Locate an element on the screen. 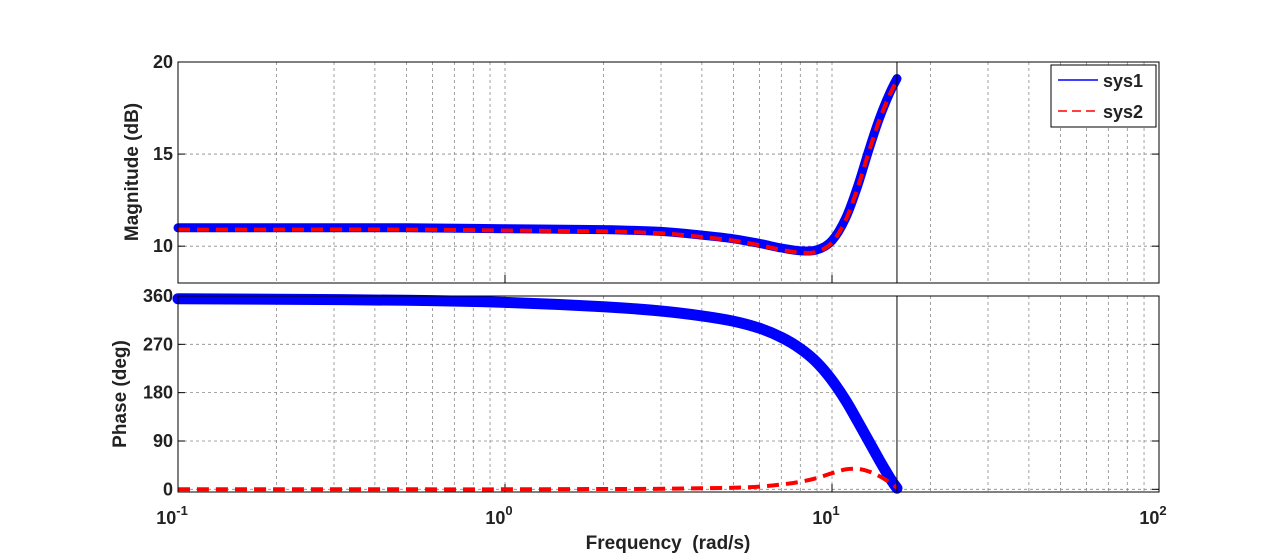 The height and width of the screenshot is (553, 1281). legend-label-sys1: sys1 is located at coordinates (1123, 81).